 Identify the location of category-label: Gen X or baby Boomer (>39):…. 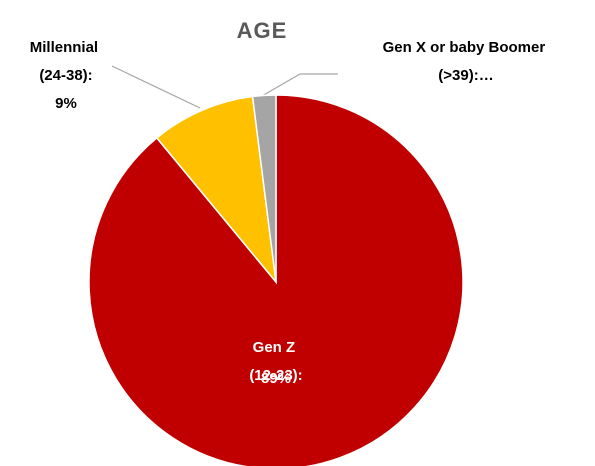
(466, 61).